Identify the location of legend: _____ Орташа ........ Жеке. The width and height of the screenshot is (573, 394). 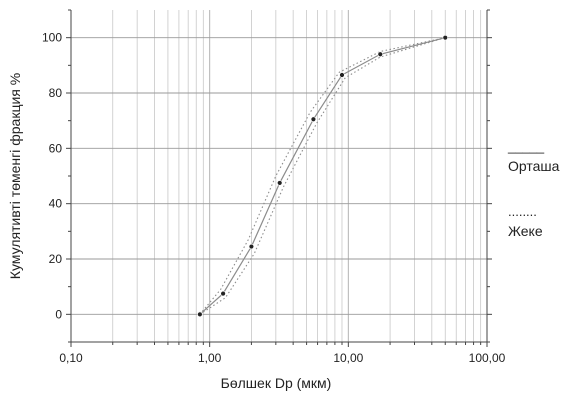
(533, 189).